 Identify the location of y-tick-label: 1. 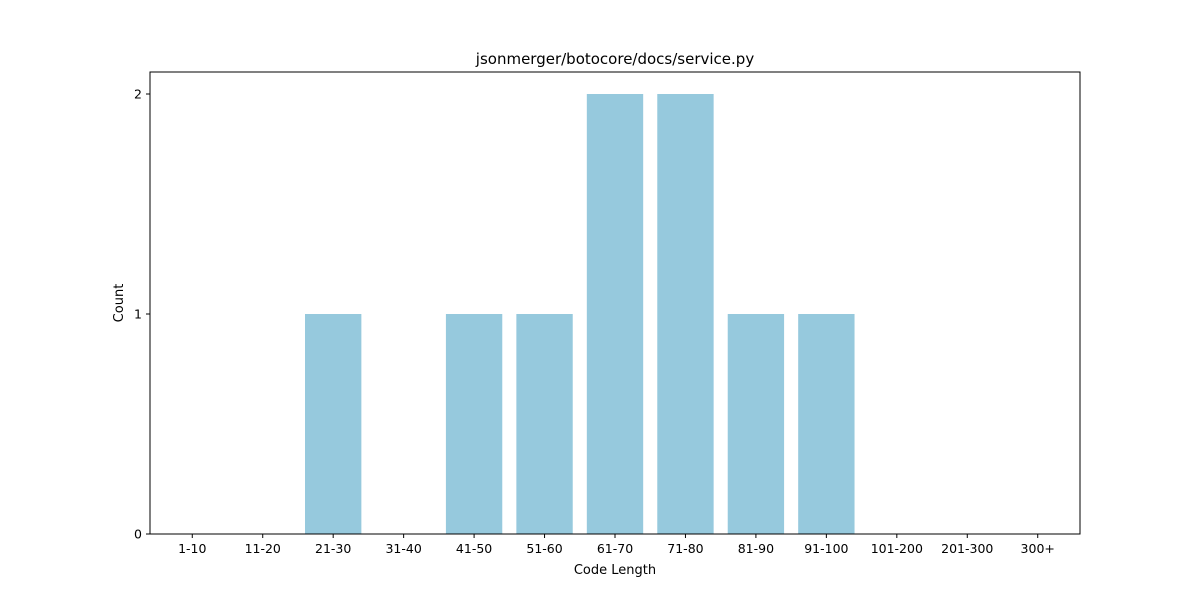
(138, 314).